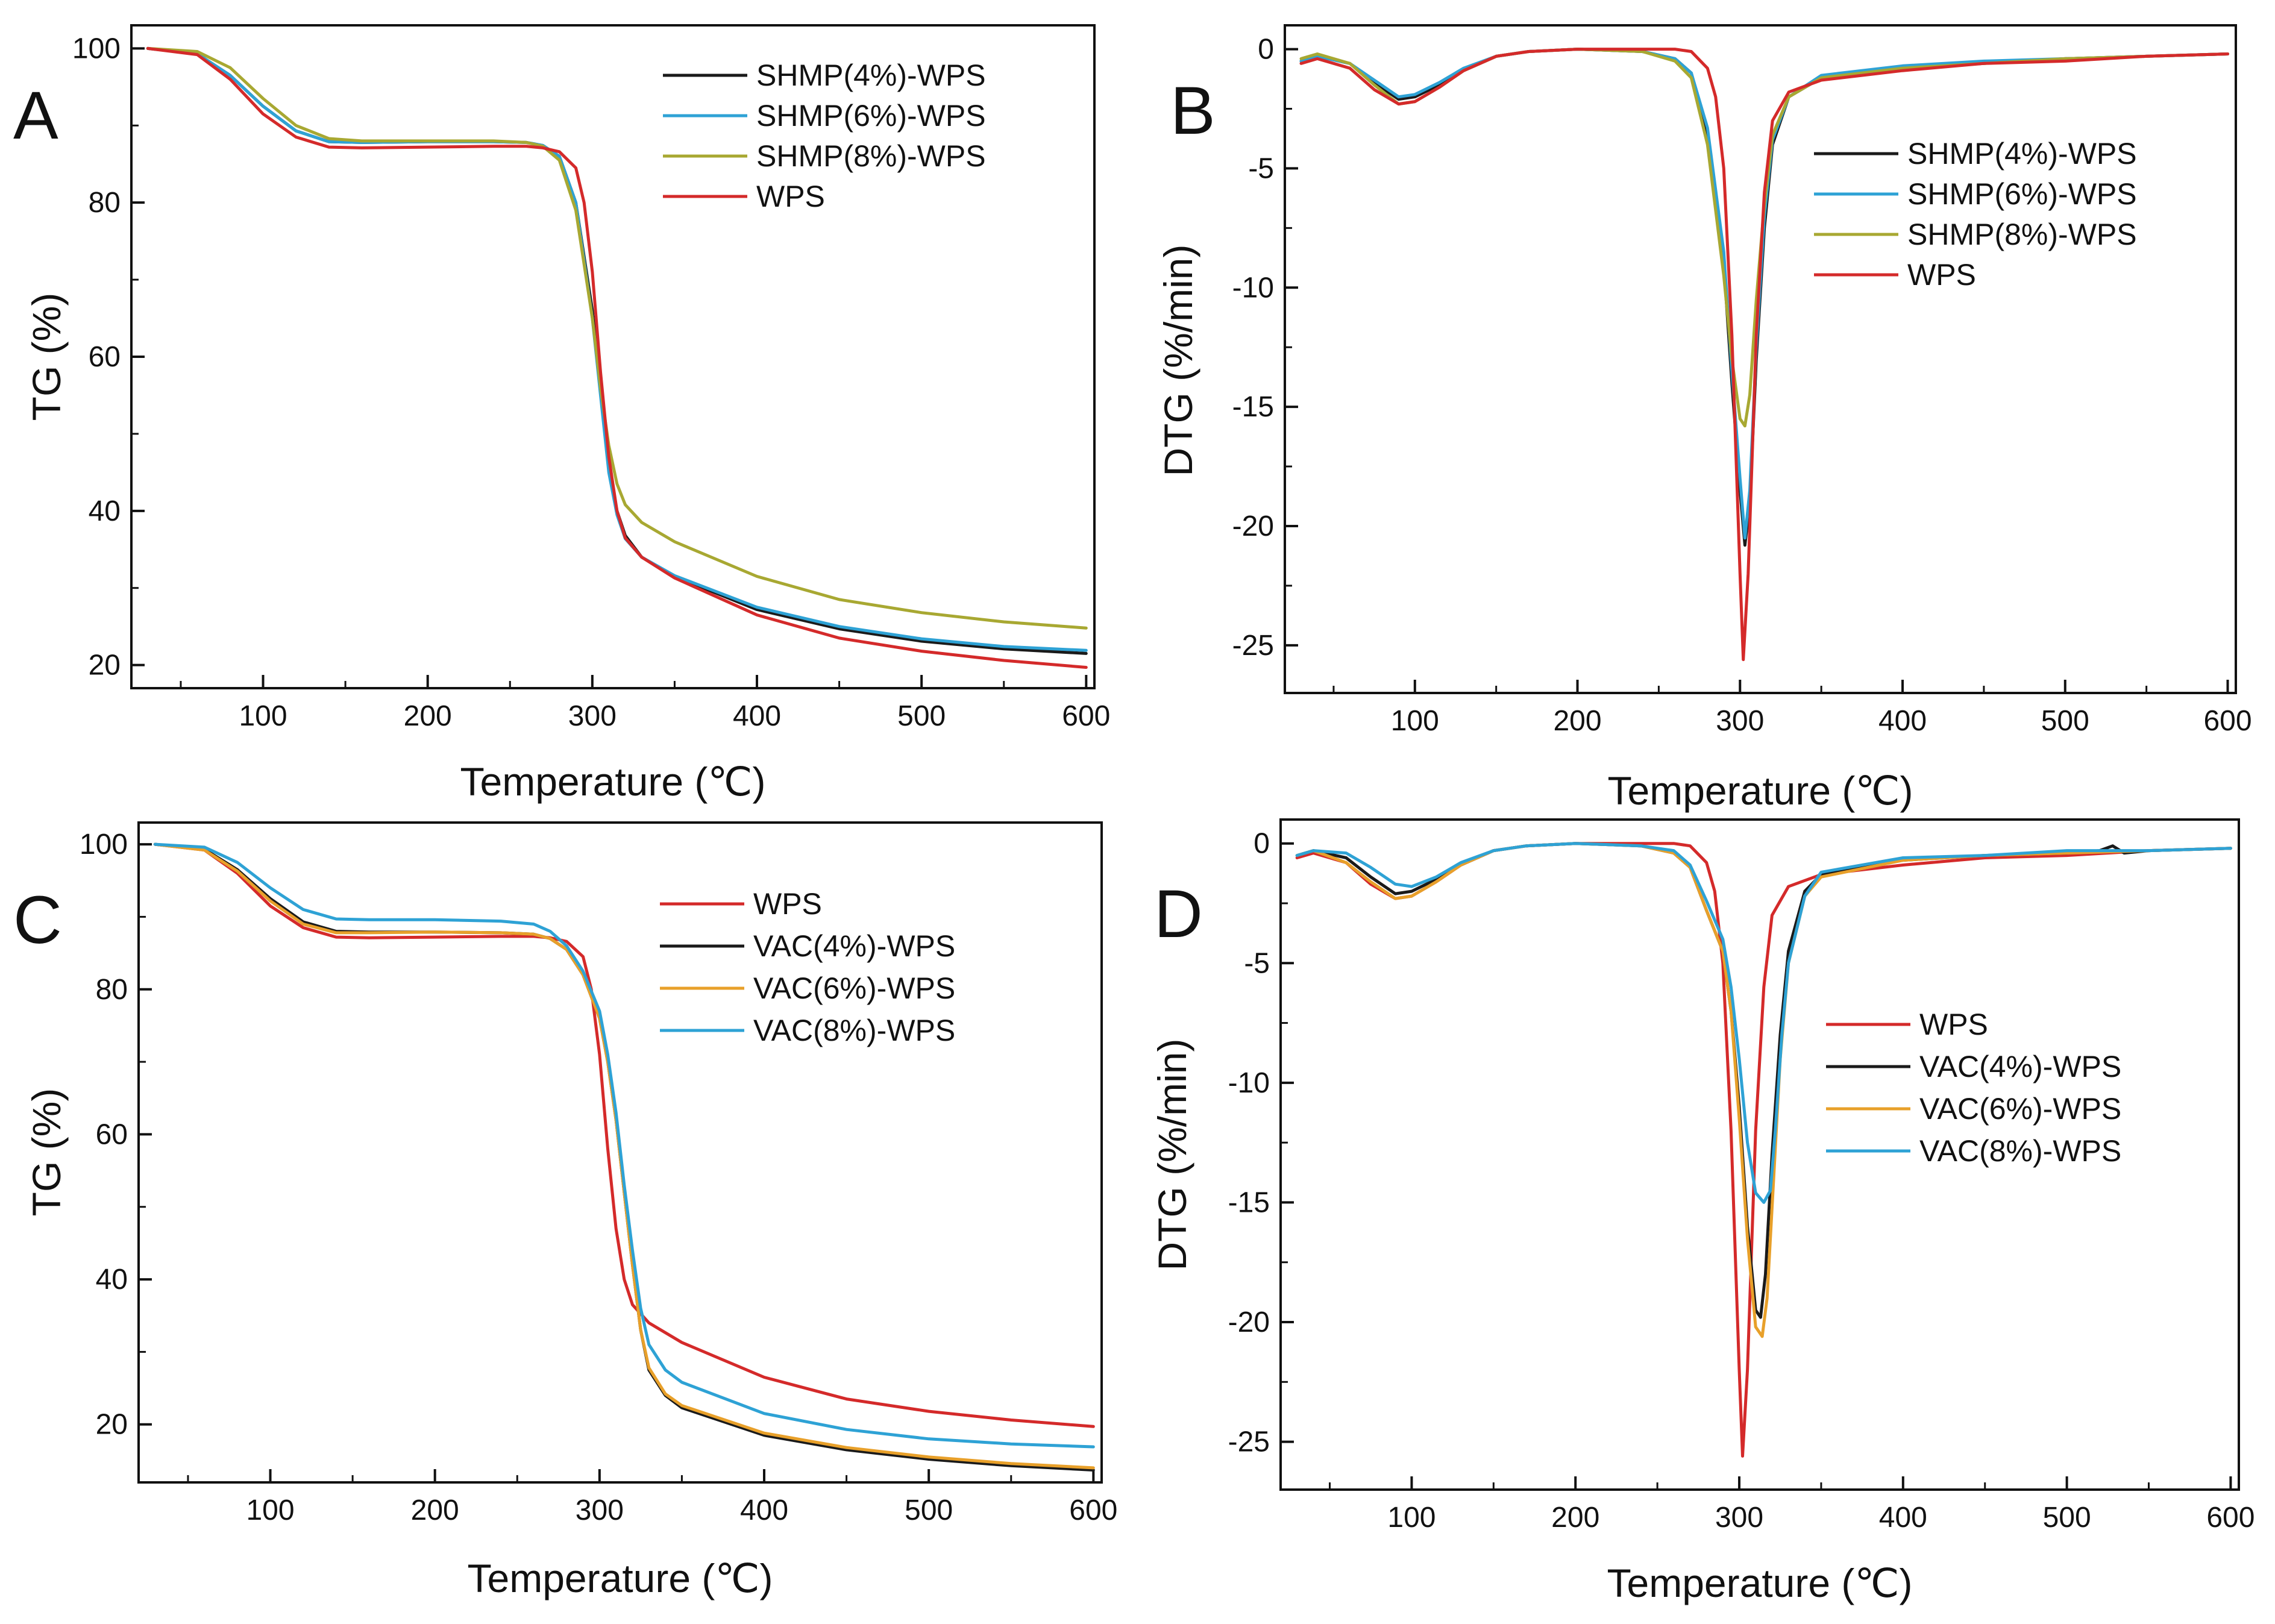 Image resolution: width=2275 pixels, height=1624 pixels. What do you see at coordinates (104, 845) in the screenshot?
I see `y-tick-label-c: 100` at bounding box center [104, 845].